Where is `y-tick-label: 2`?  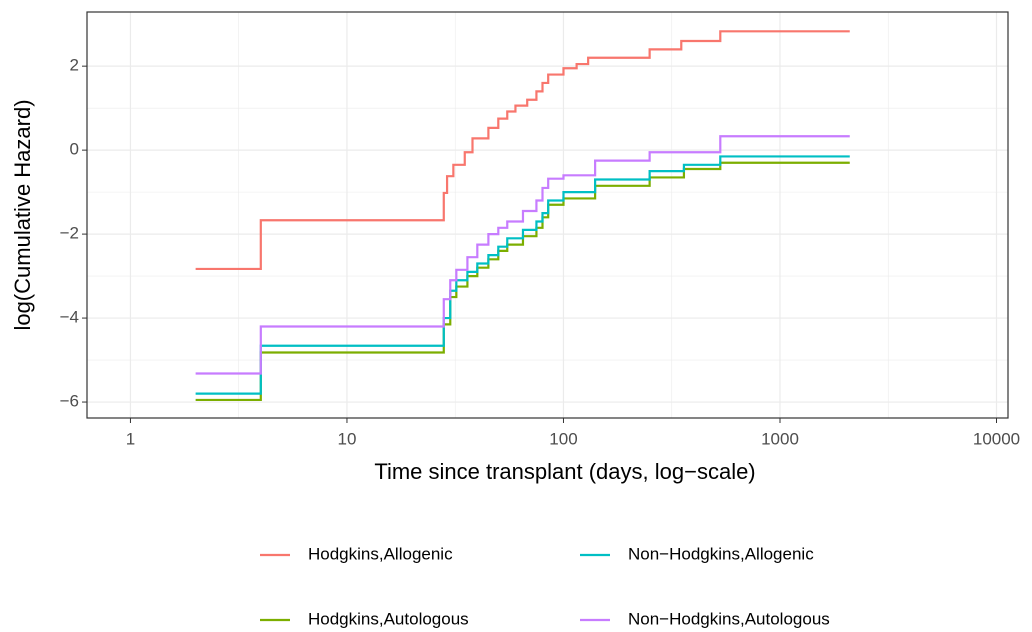 y-tick-label: 2 is located at coordinates (74, 65).